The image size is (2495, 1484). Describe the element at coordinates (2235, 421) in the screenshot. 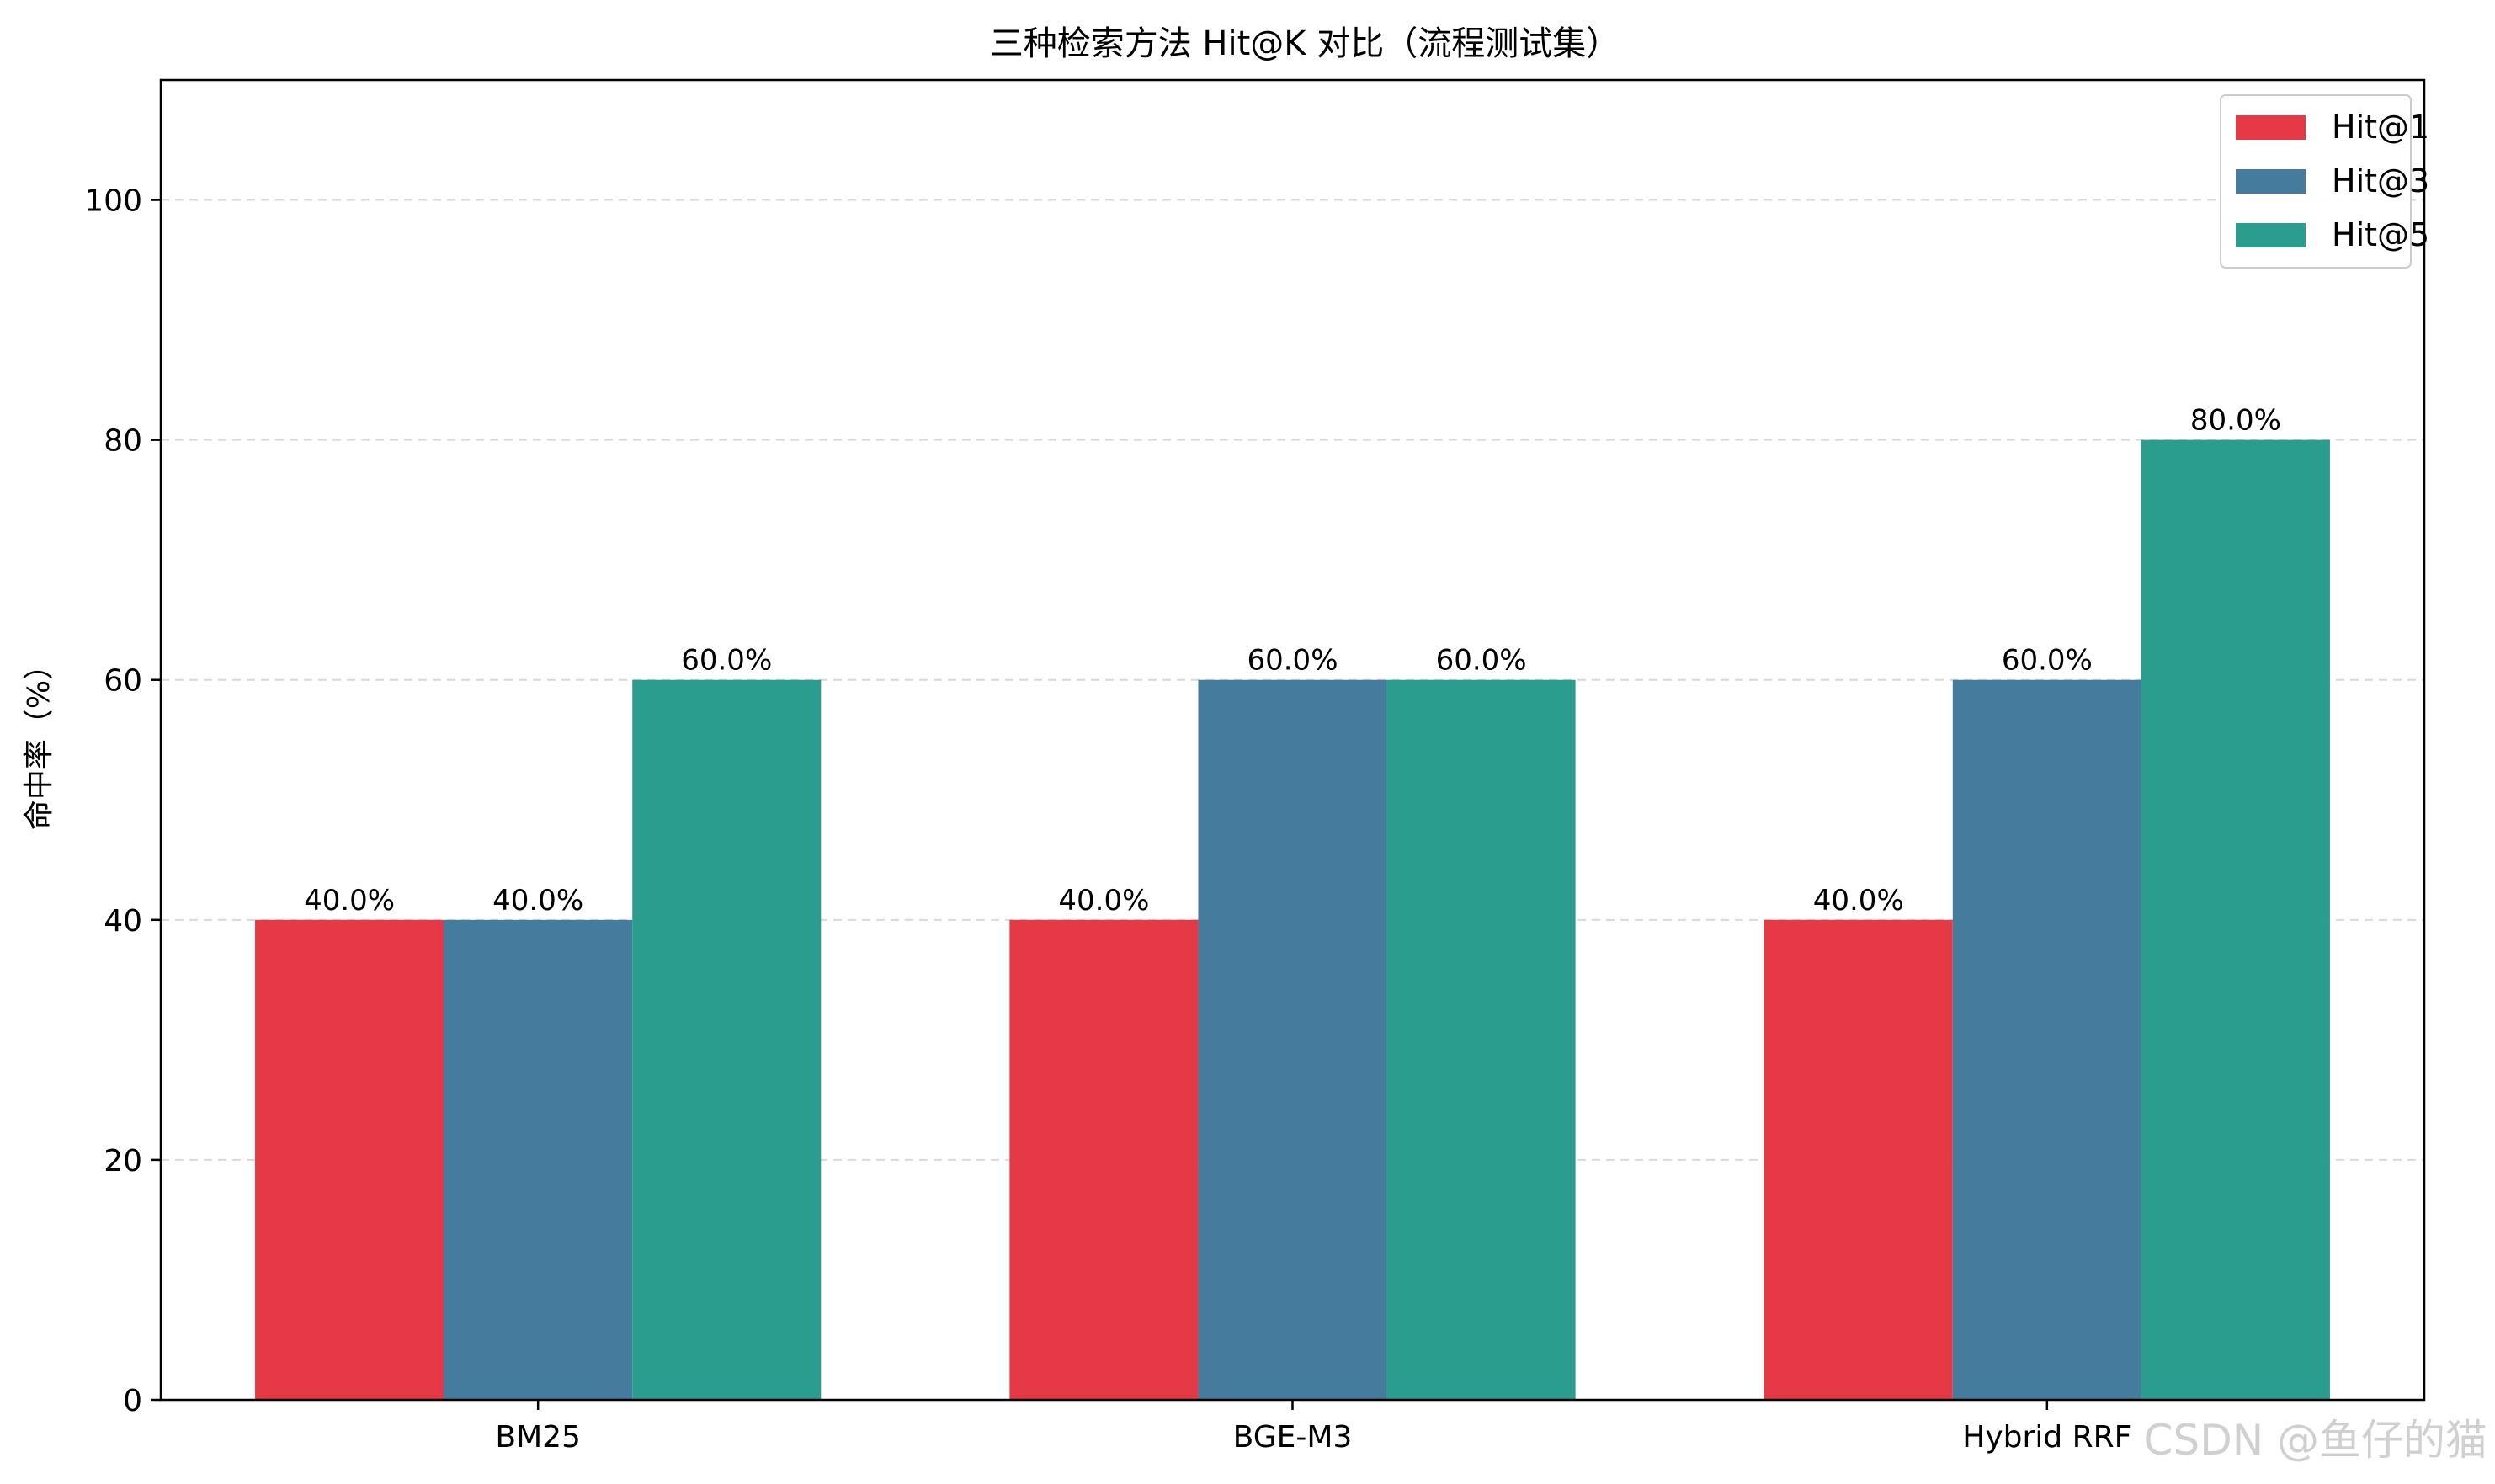

I see `data-label: 80.0%` at that location.